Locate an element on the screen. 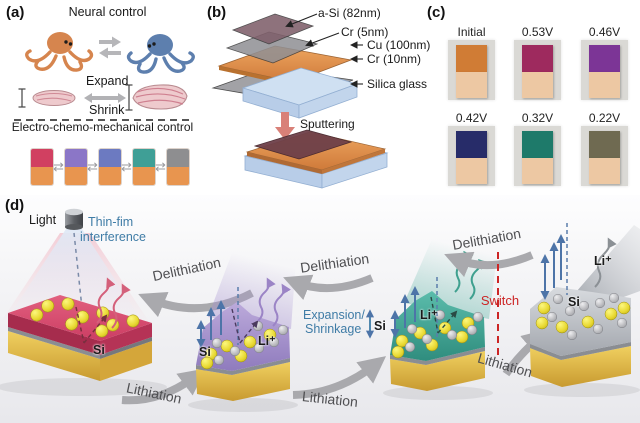 This screenshot has height=423, width=640. film-slab-state1 is located at coordinates (80, 329).